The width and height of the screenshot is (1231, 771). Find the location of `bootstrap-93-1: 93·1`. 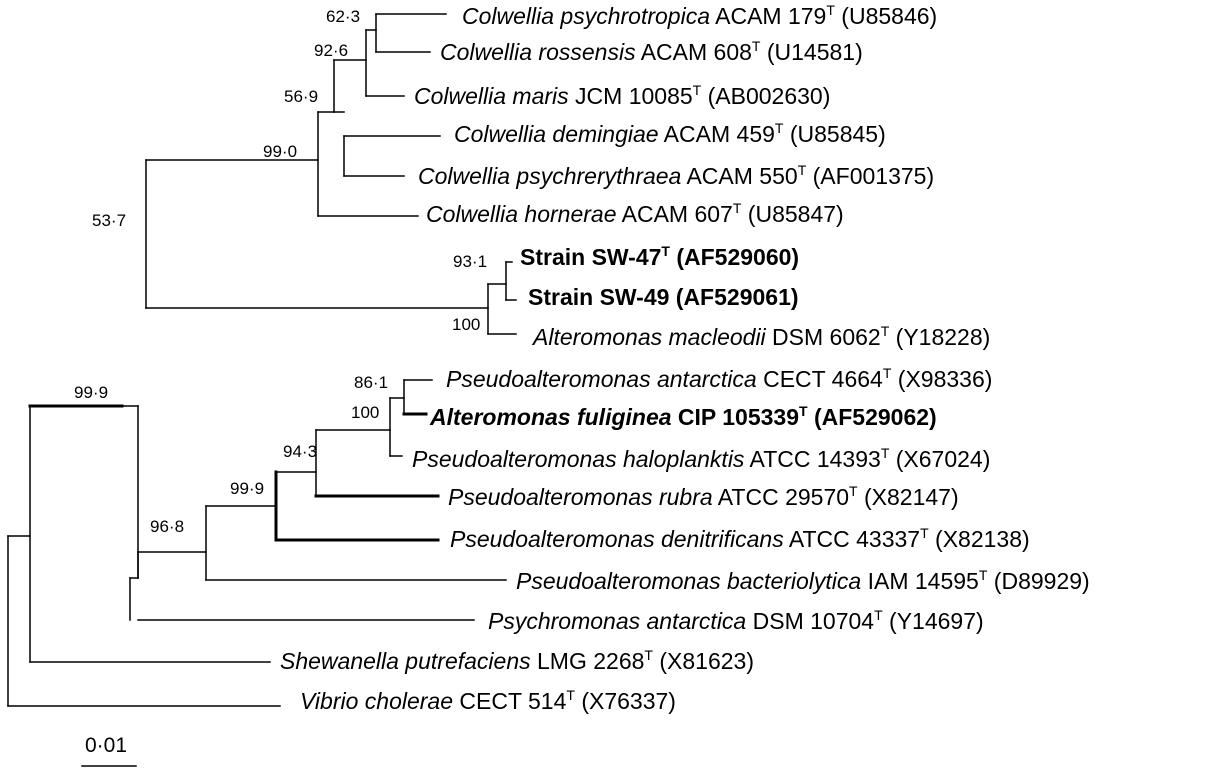

bootstrap-93-1: 93·1 is located at coordinates (470, 261).